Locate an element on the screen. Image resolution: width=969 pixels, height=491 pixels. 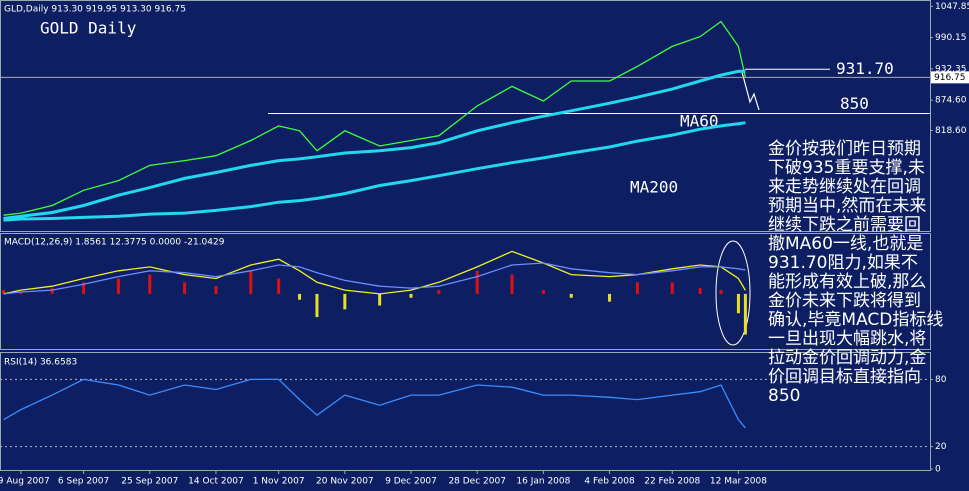
annotation-line: 下破935重要支撑,未 is located at coordinates (846, 168).